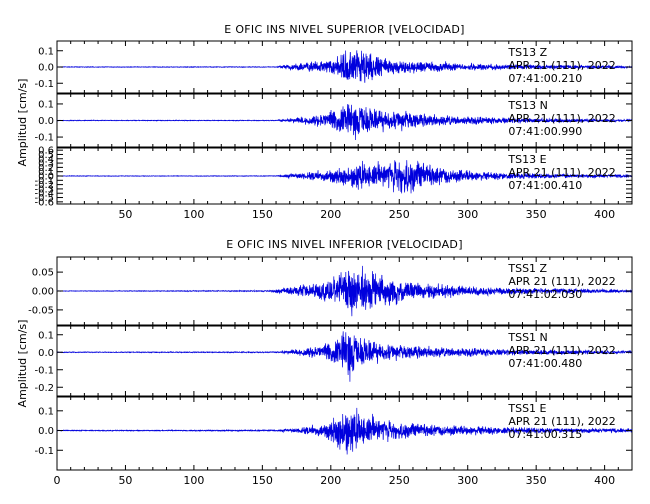  What do you see at coordinates (43, 273) in the screenshot?
I see `y-tick-label: 0.05` at bounding box center [43, 273].